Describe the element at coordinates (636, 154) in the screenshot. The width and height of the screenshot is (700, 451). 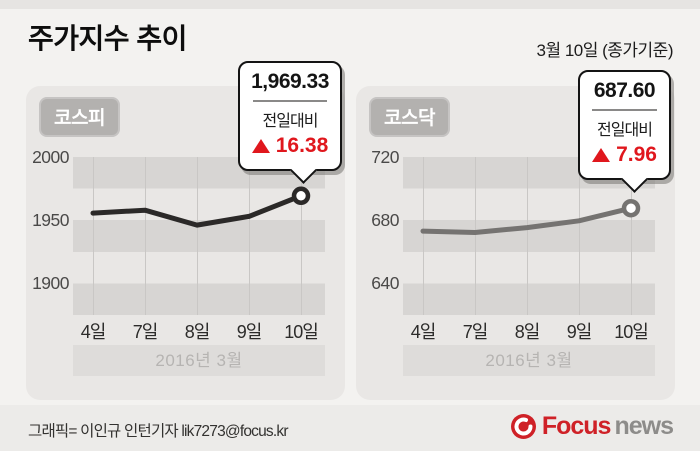
I see `kosdaq-change-value: 7.96` at that location.